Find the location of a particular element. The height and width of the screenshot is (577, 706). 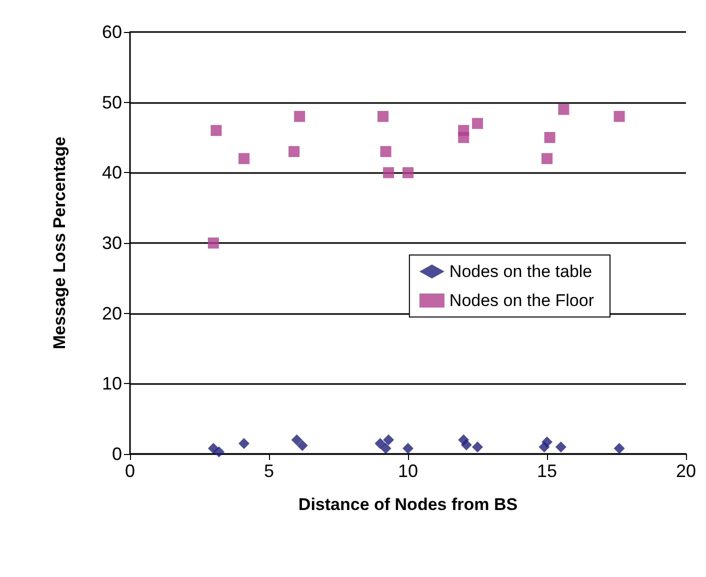

x-tick-label: 0 is located at coordinates (130, 471).